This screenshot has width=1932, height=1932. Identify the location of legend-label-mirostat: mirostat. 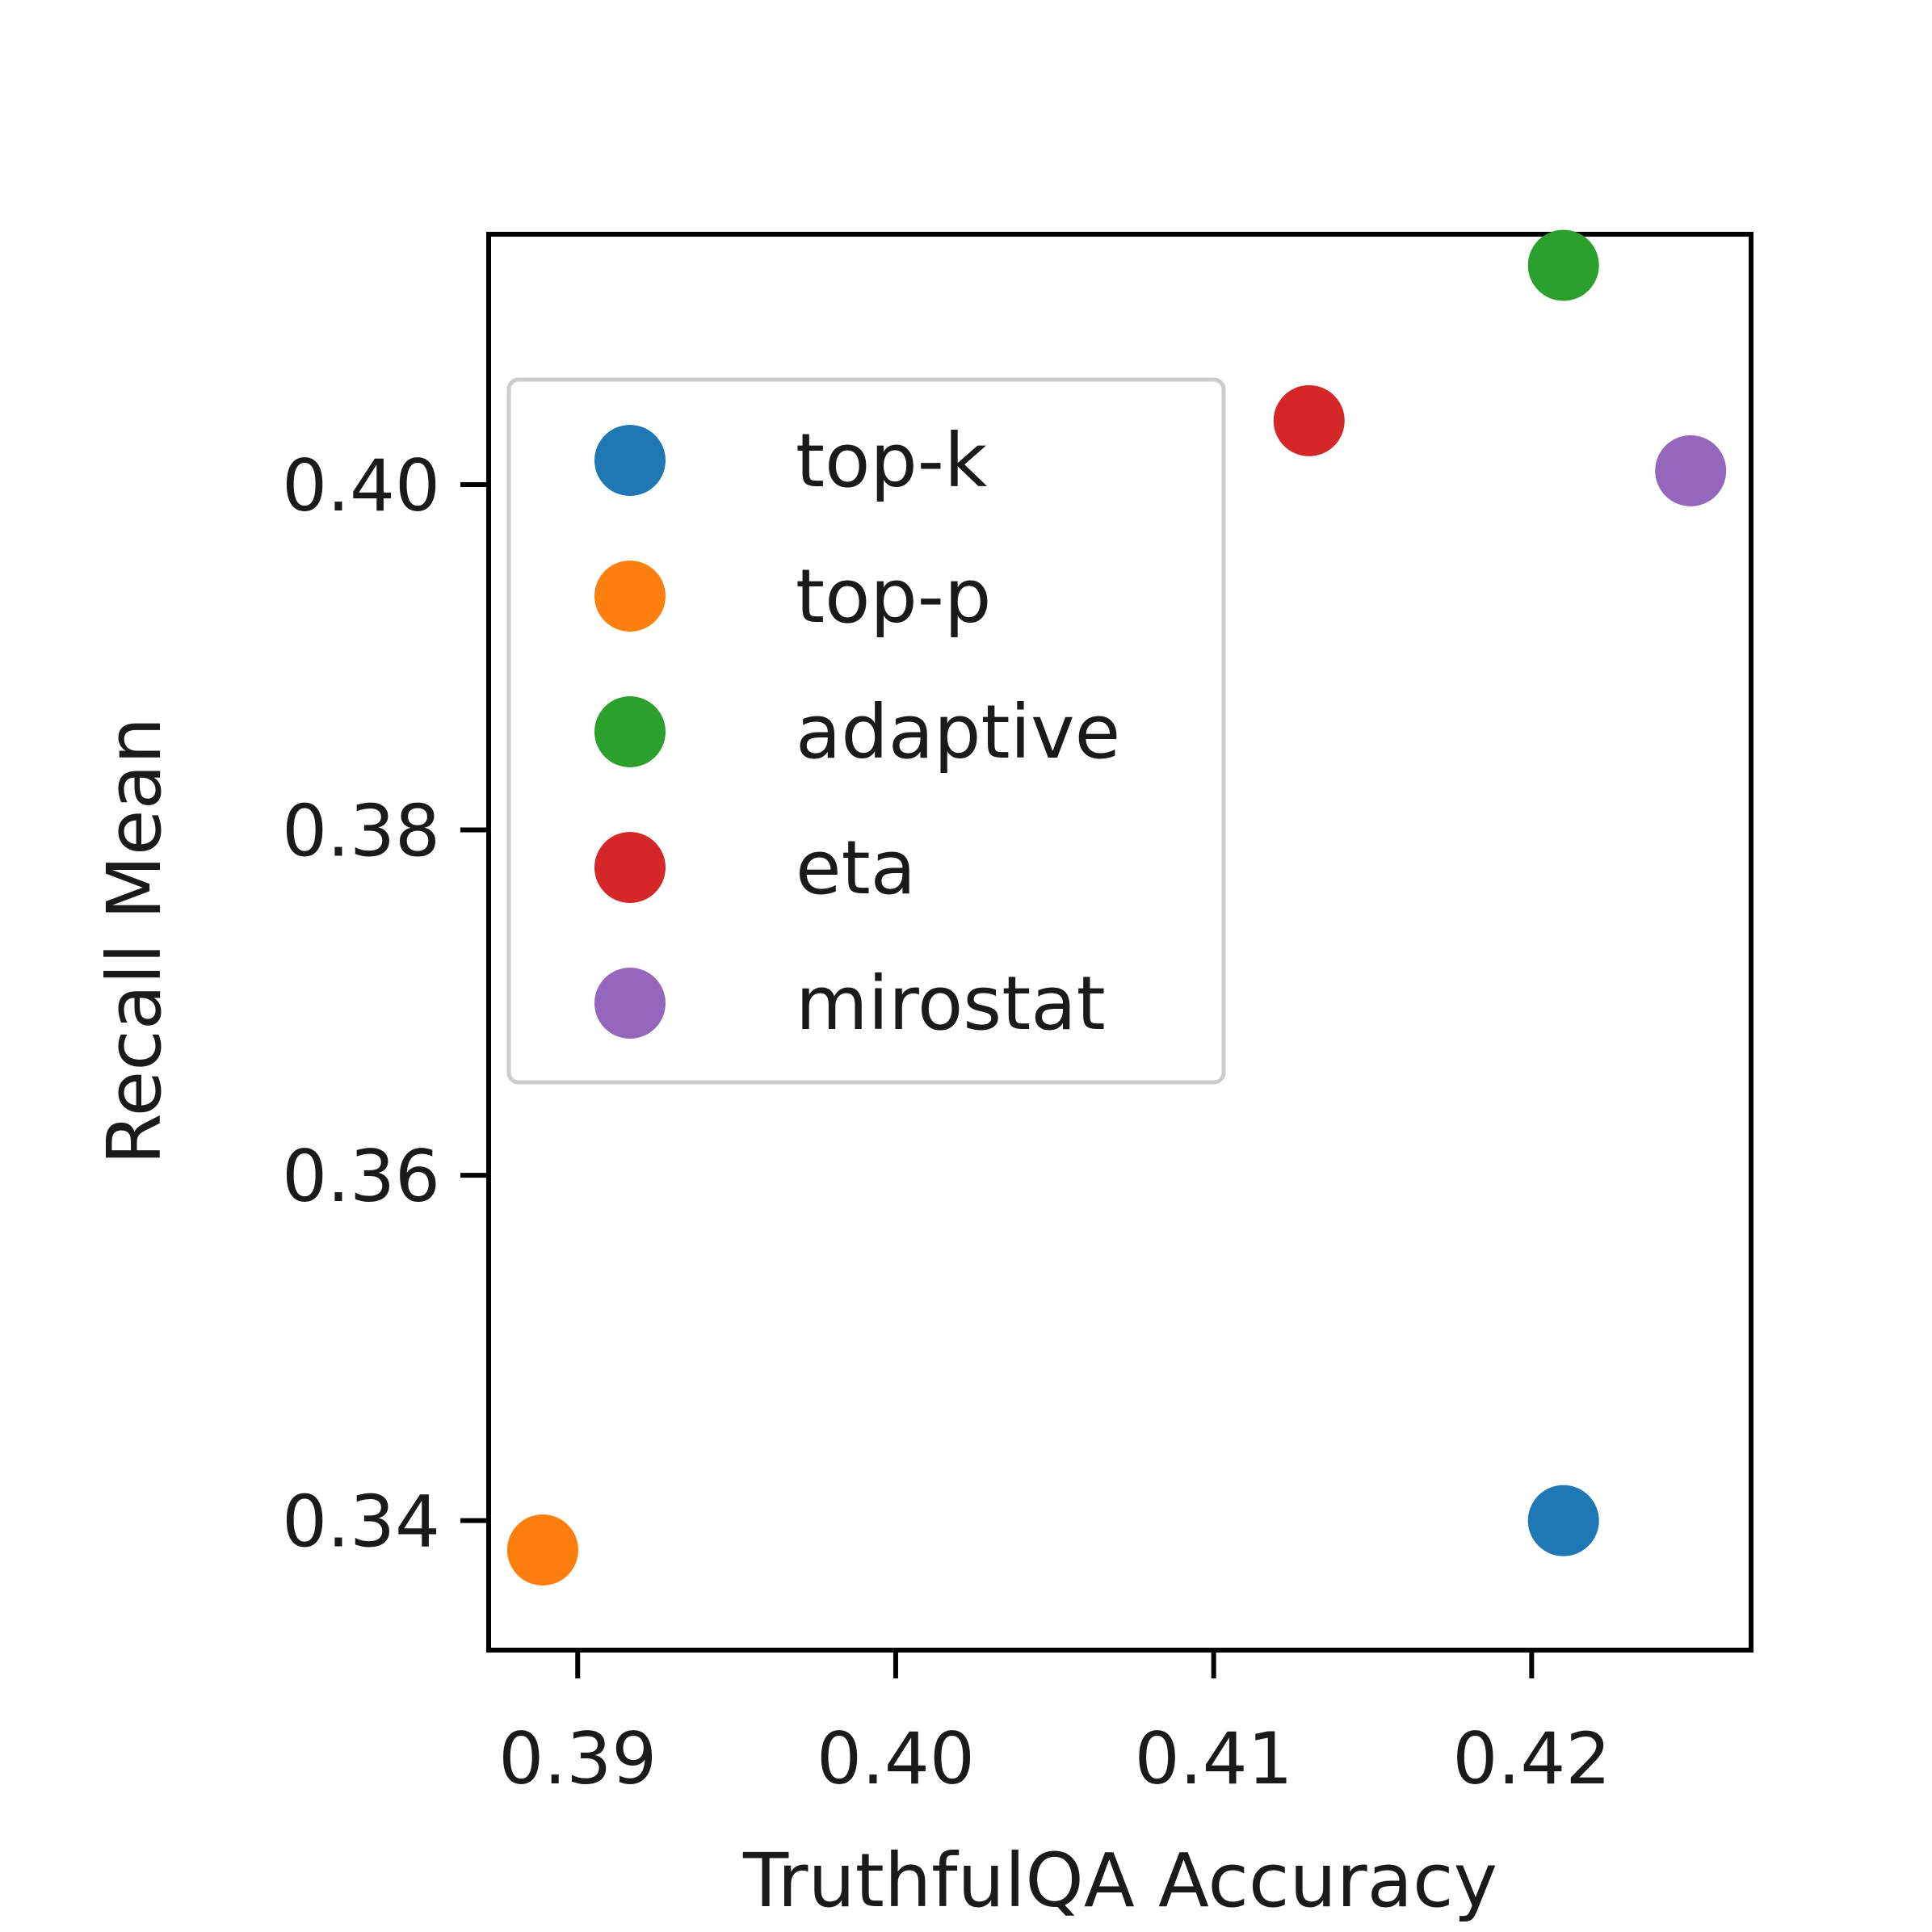
(951, 1004).